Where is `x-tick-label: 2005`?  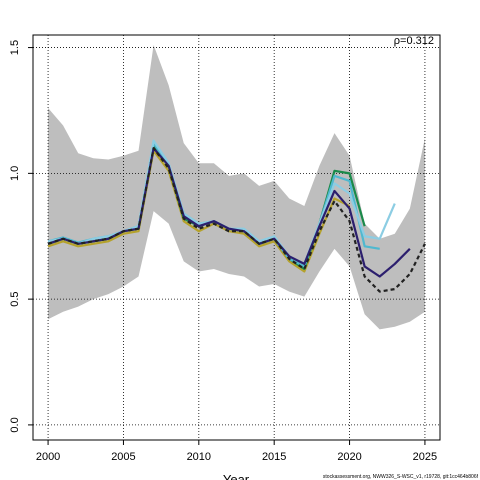
x-tick-label: 2005 is located at coordinates (123, 457).